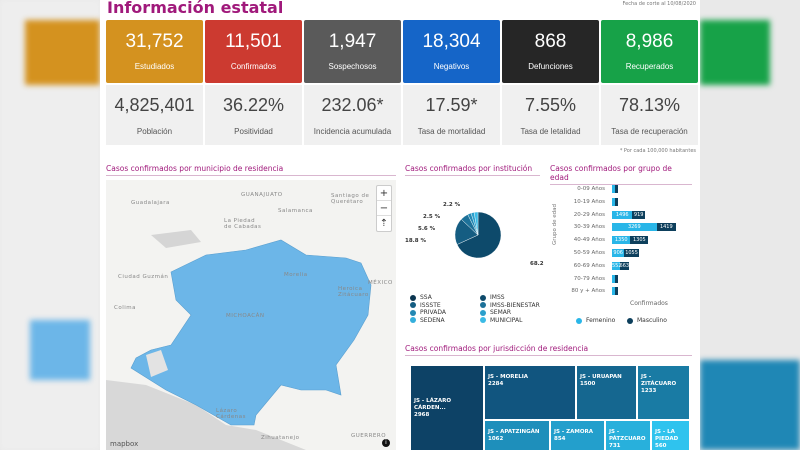  I want to click on bar-value: 1496, so click(622, 214).